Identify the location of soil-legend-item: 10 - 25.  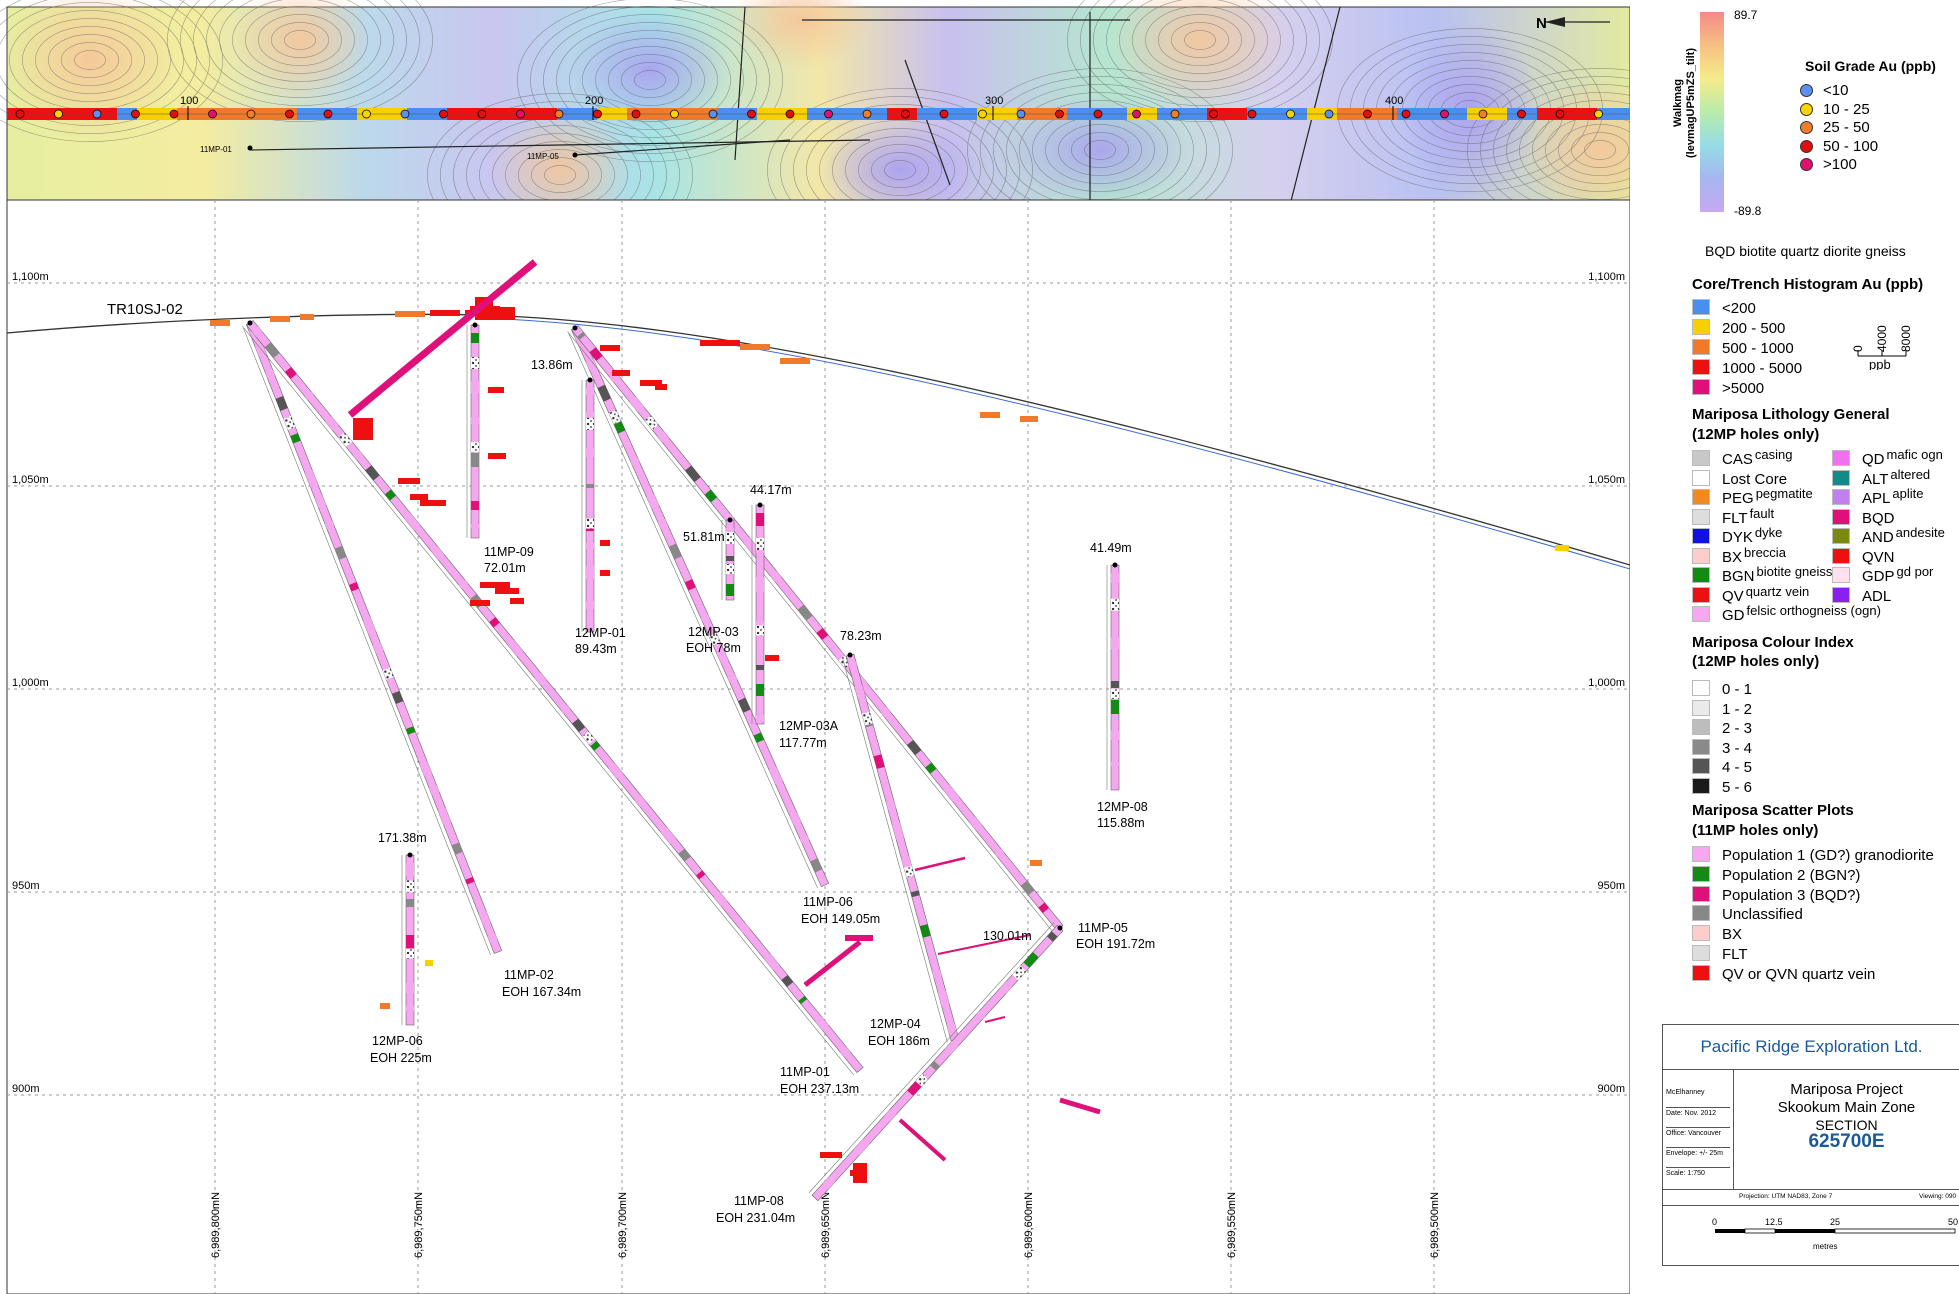
(1835, 109).